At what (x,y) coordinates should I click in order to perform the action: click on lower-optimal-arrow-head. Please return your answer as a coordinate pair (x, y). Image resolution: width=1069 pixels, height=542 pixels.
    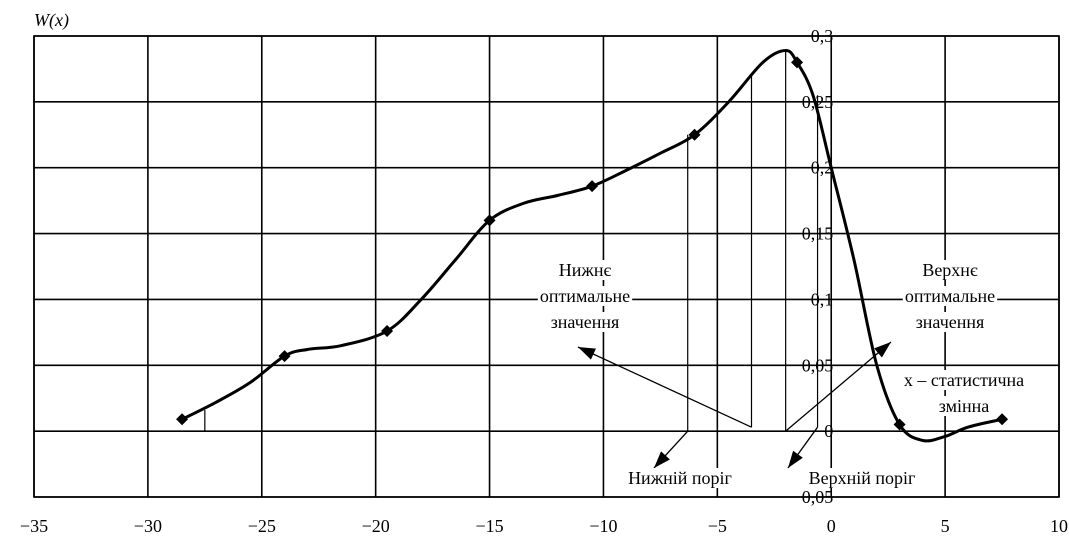
    Looking at the image, I should click on (587, 353).